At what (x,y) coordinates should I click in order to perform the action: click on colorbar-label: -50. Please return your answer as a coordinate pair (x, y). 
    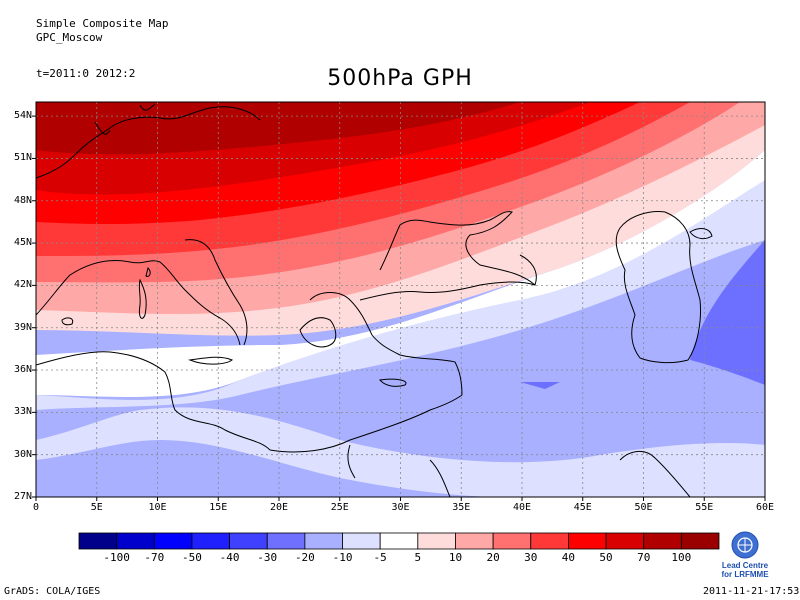
    Looking at the image, I should click on (192, 557).